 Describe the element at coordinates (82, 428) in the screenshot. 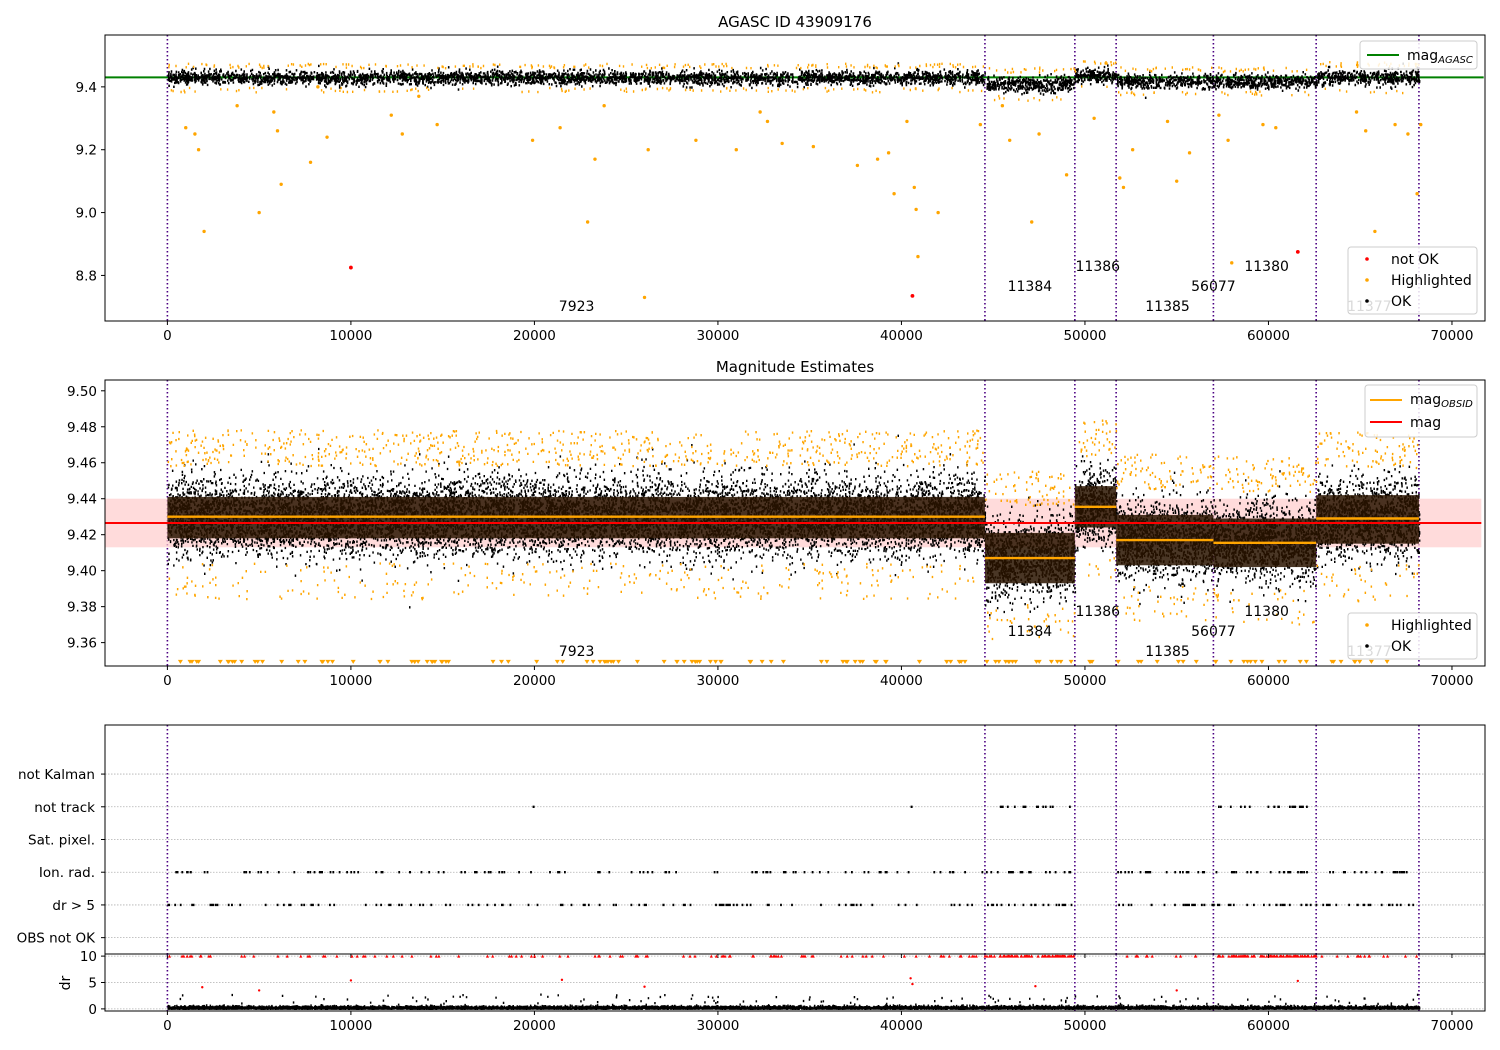

I see `y-tick-label: 9.48` at that location.